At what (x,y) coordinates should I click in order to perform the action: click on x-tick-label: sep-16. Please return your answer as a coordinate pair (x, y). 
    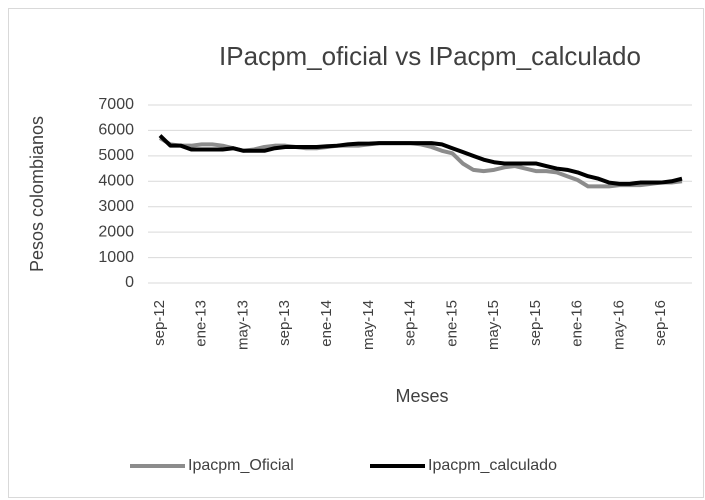
    Looking at the image, I should click on (660, 323).